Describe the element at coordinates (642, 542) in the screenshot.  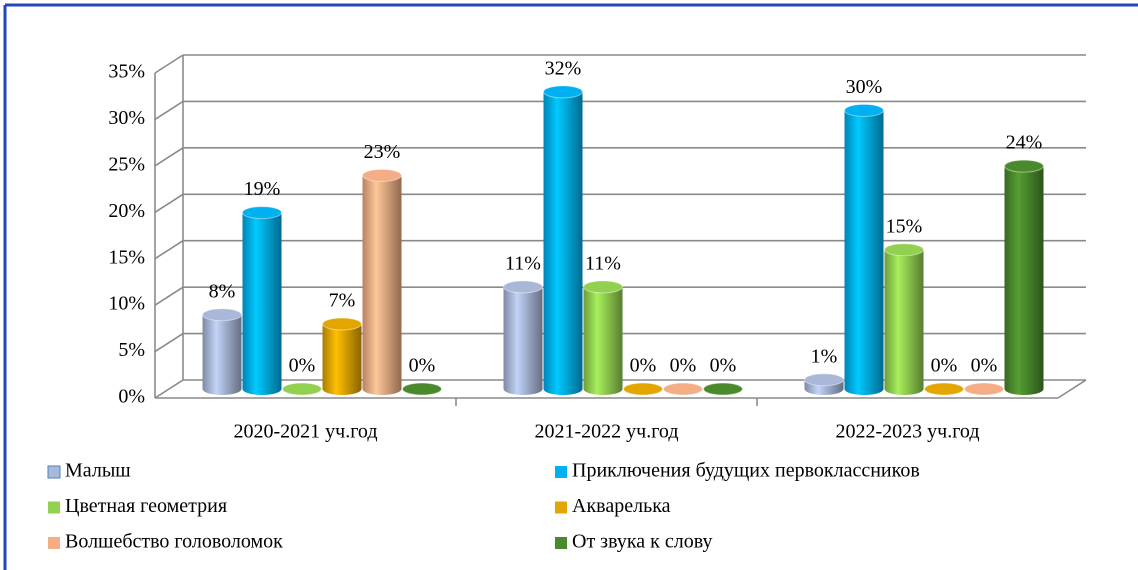
I see `legend-label: От звука к слову` at that location.